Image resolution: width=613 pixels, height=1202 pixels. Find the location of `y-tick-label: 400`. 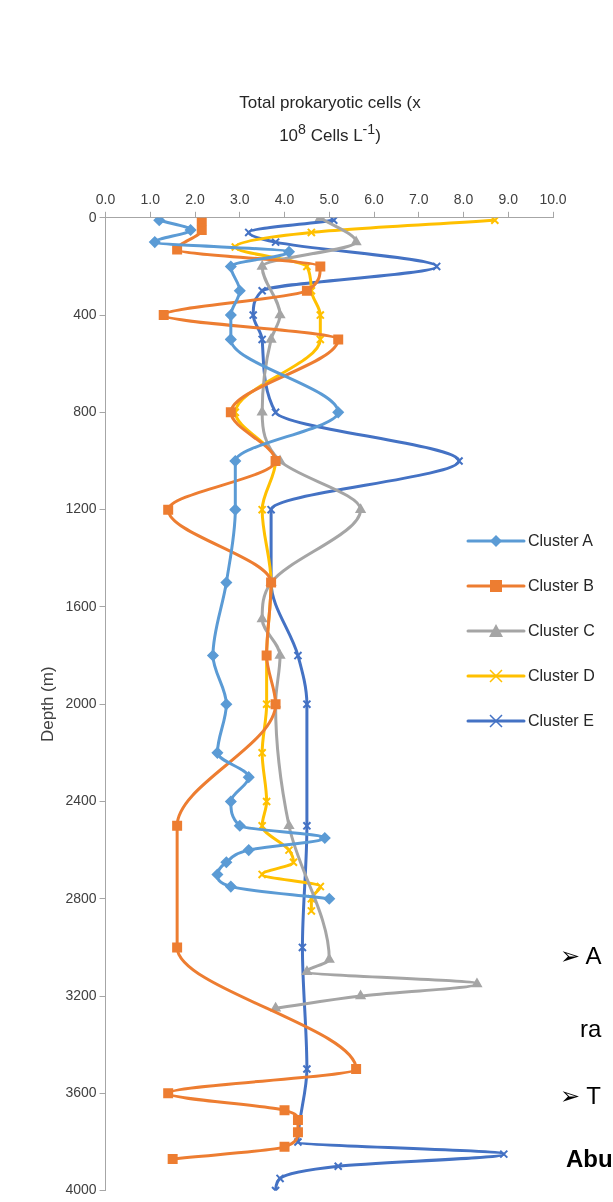

y-tick-label: 400 is located at coordinates (85, 313).